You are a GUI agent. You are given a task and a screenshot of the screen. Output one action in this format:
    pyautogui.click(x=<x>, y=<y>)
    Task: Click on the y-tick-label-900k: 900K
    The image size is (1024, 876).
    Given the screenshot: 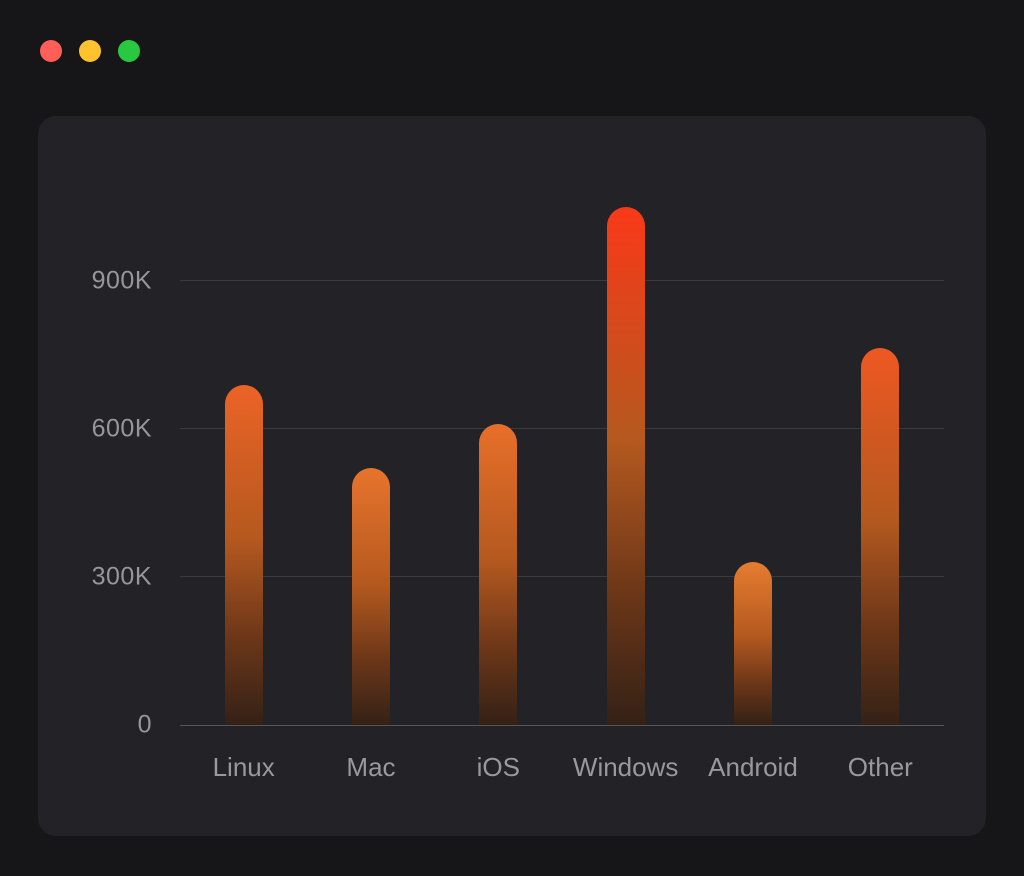 What is the action you would take?
    pyautogui.click(x=121, y=280)
    